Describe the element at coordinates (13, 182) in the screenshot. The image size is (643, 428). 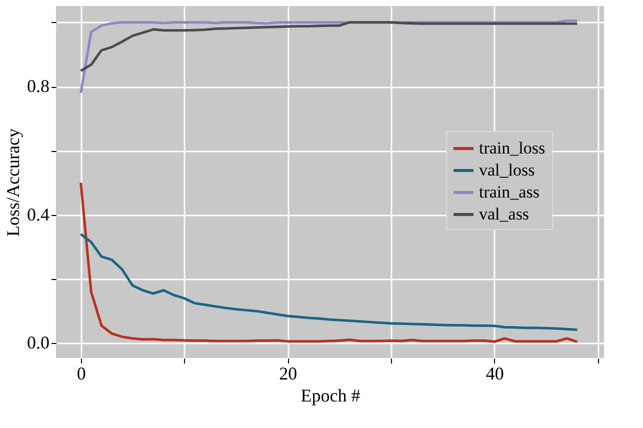
I see `y-axis-title: Loss/Accuracy` at that location.